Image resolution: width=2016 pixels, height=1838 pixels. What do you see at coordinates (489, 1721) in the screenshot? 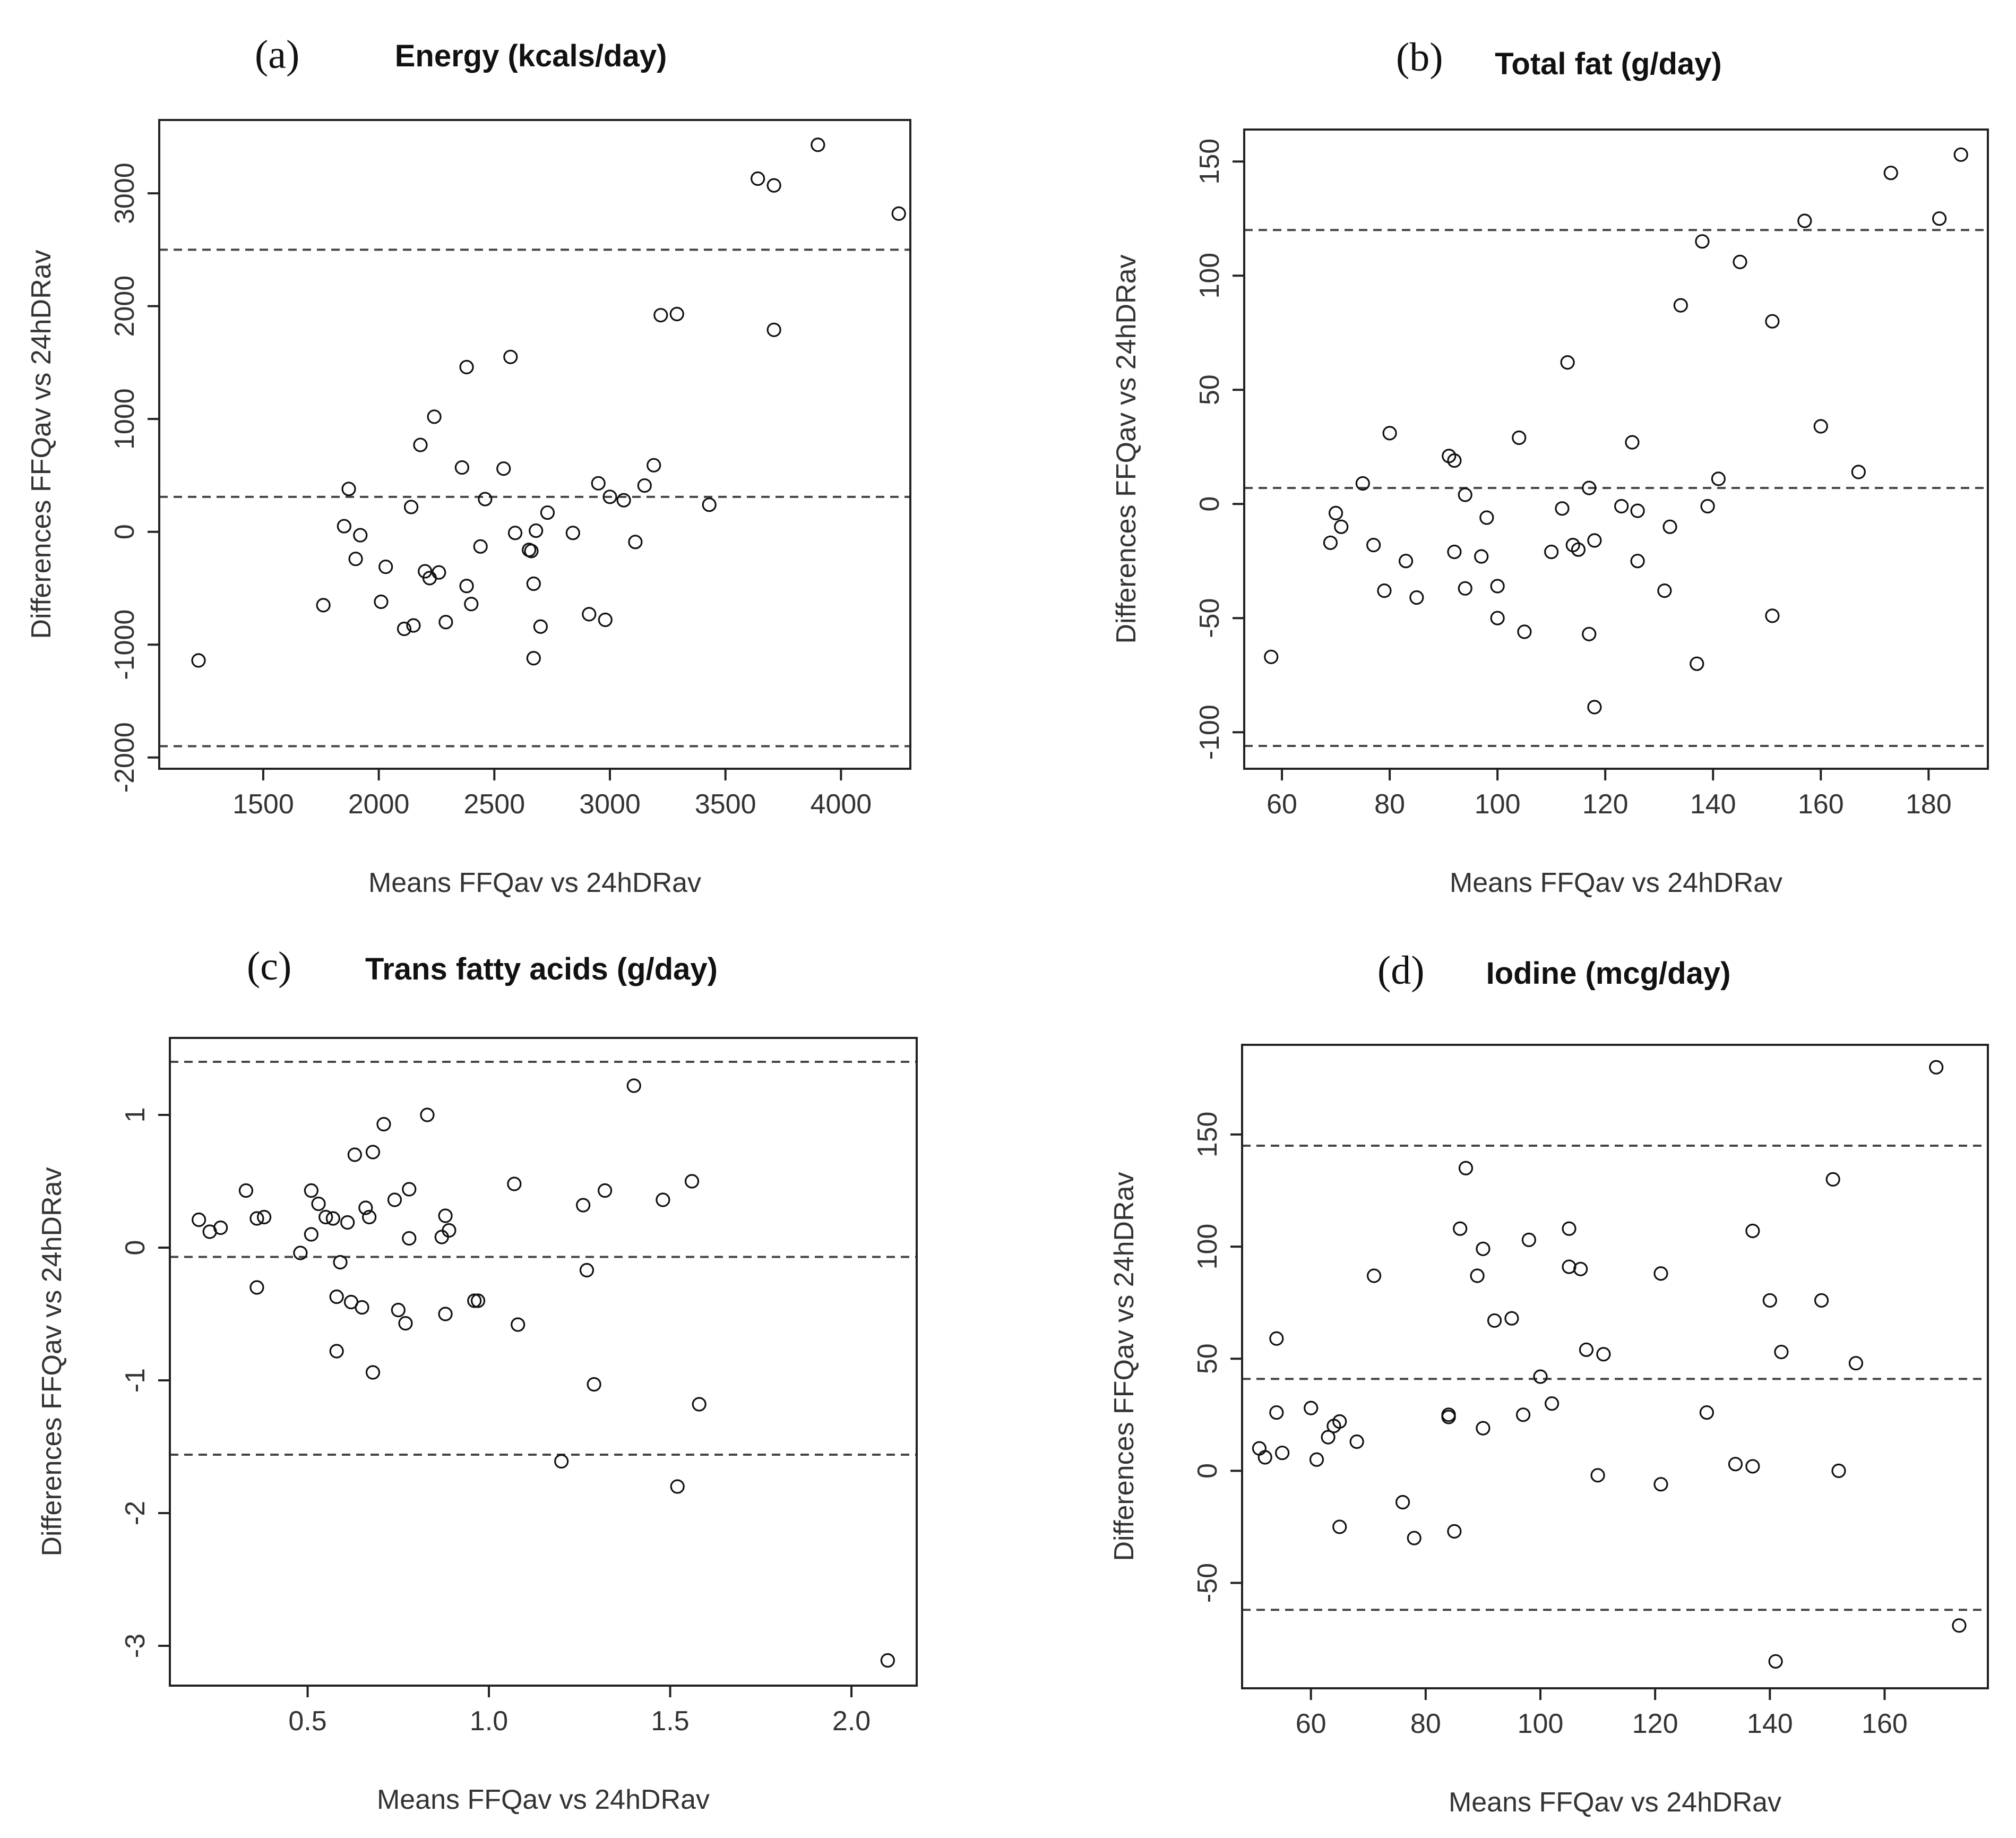
I see `x-tick-label: 1.0` at bounding box center [489, 1721].